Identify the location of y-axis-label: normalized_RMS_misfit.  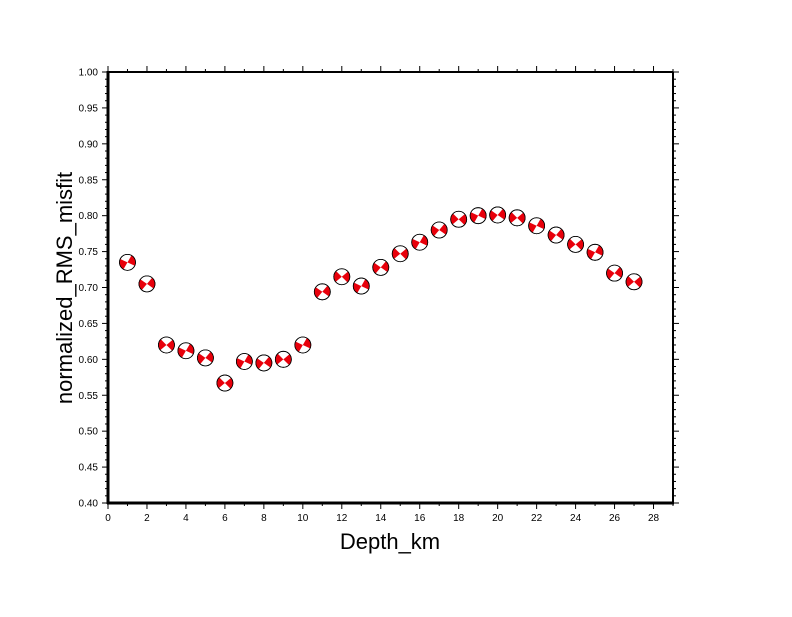
(64, 288).